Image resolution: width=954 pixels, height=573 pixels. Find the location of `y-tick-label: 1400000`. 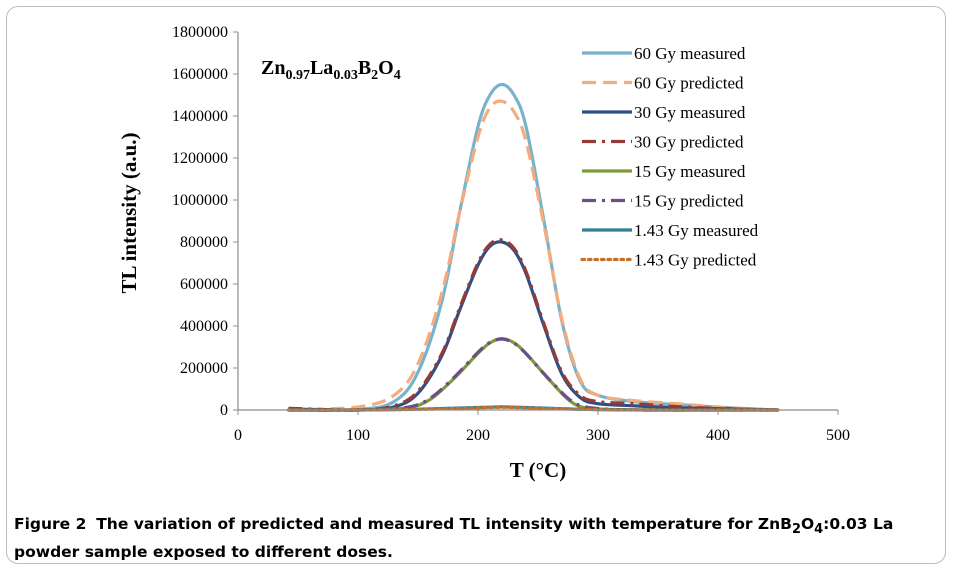

y-tick-label: 1400000 is located at coordinates (200, 116).